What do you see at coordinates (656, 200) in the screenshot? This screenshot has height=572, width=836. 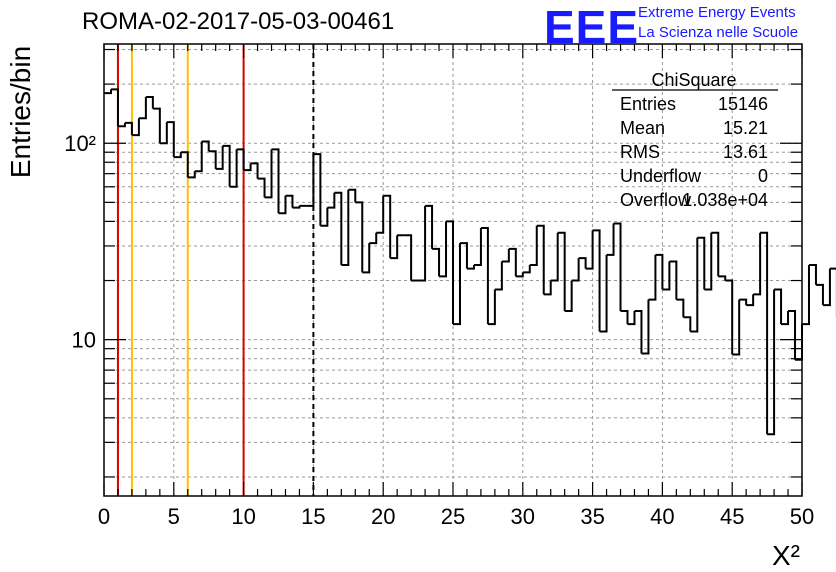 I see `stats-label: Overflow` at bounding box center [656, 200].